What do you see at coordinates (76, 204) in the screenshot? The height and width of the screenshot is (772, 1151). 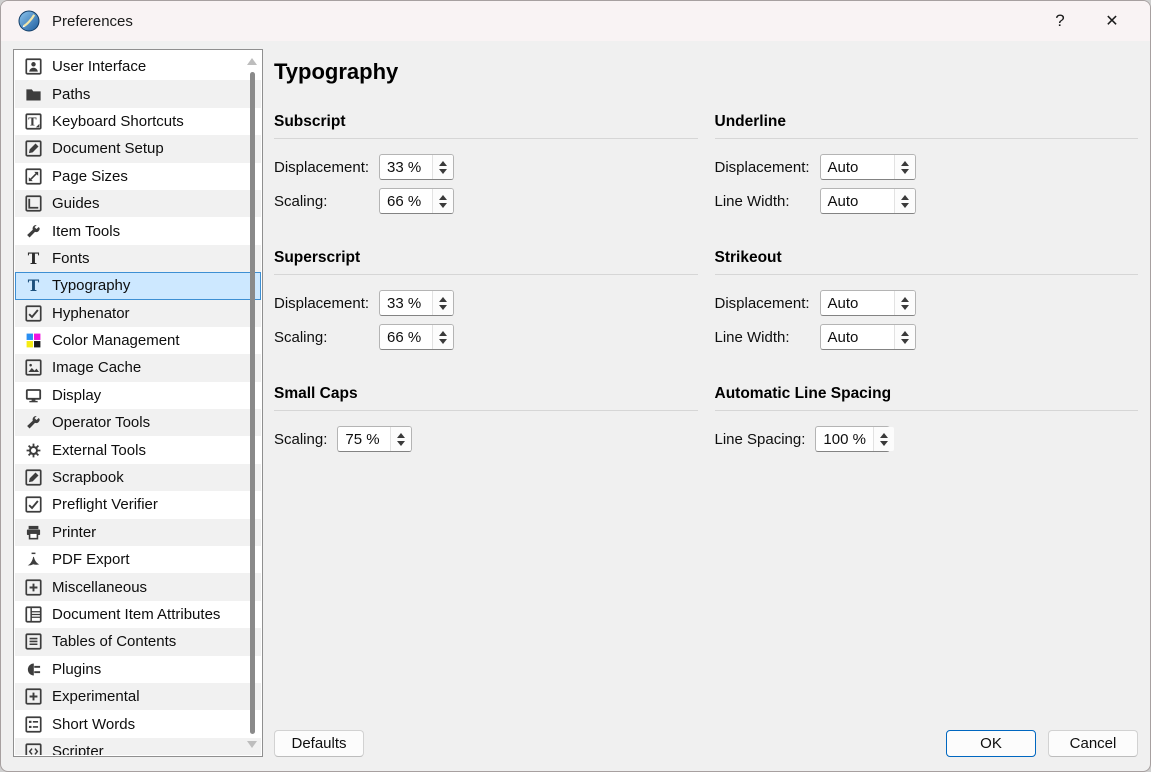 I see `sidebar-item-label: Guides` at bounding box center [76, 204].